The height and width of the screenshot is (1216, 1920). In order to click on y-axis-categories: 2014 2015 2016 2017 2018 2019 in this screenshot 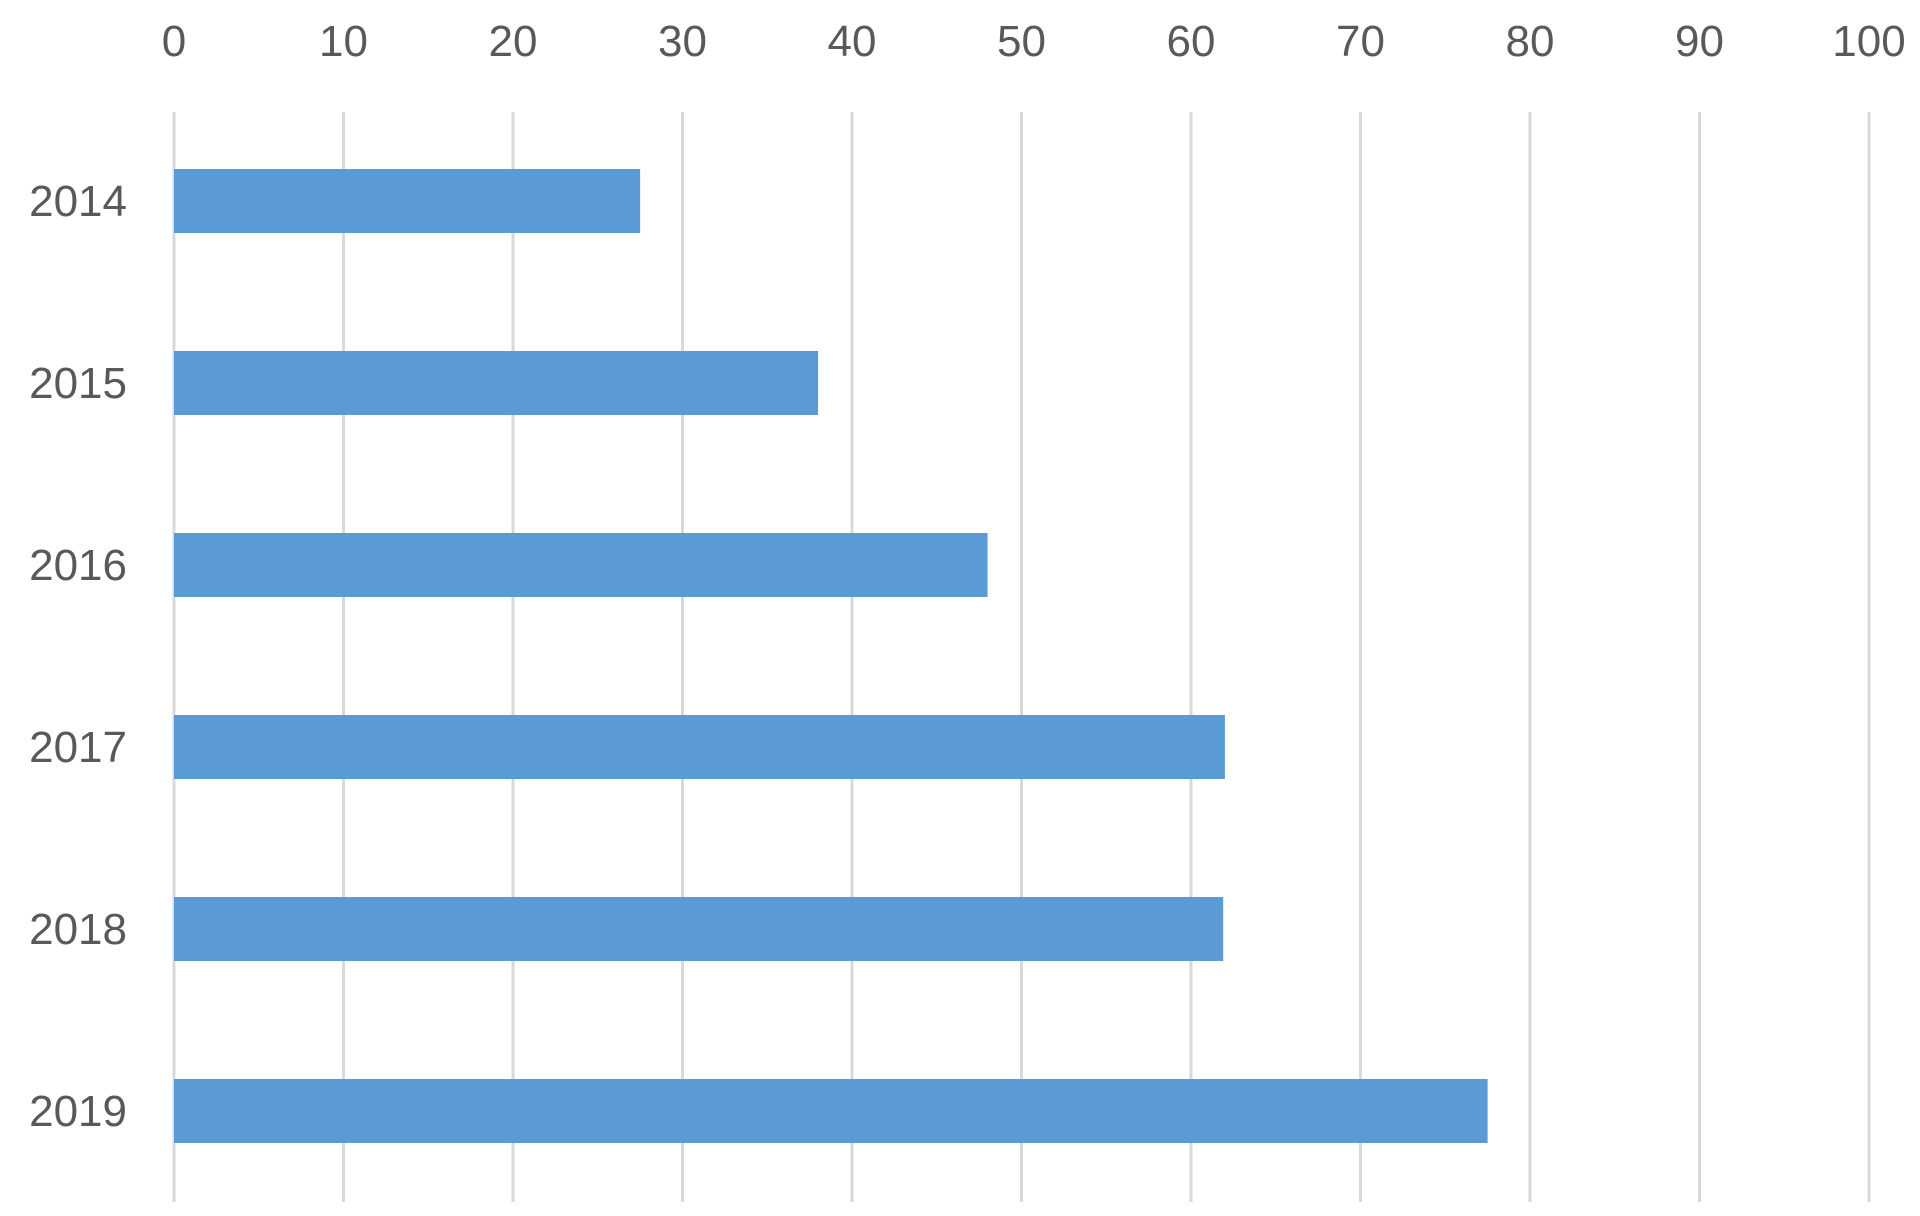, I will do `click(78, 656)`.